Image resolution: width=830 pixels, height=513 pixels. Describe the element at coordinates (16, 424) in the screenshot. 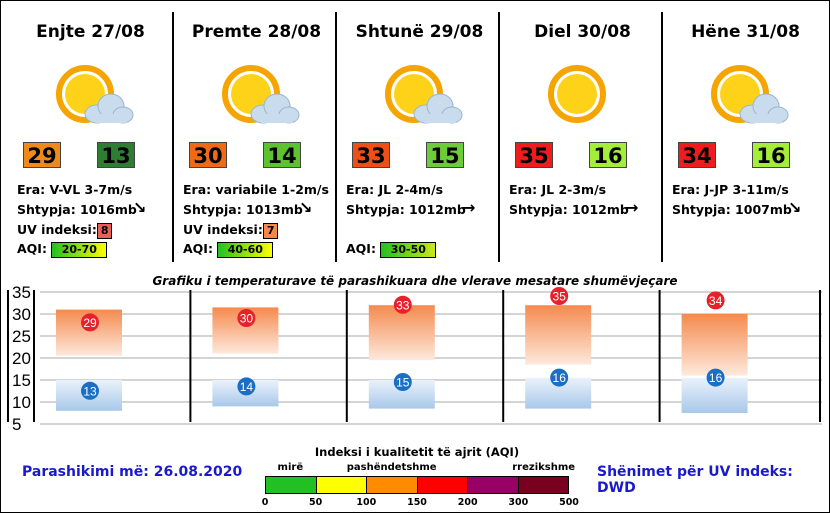

I see `y-tick-label: 5` at that location.